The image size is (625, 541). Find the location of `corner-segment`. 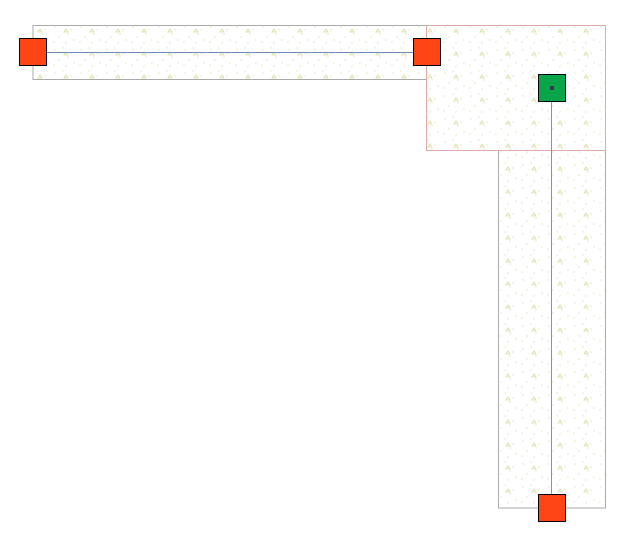

corner-segment is located at coordinates (516, 88).